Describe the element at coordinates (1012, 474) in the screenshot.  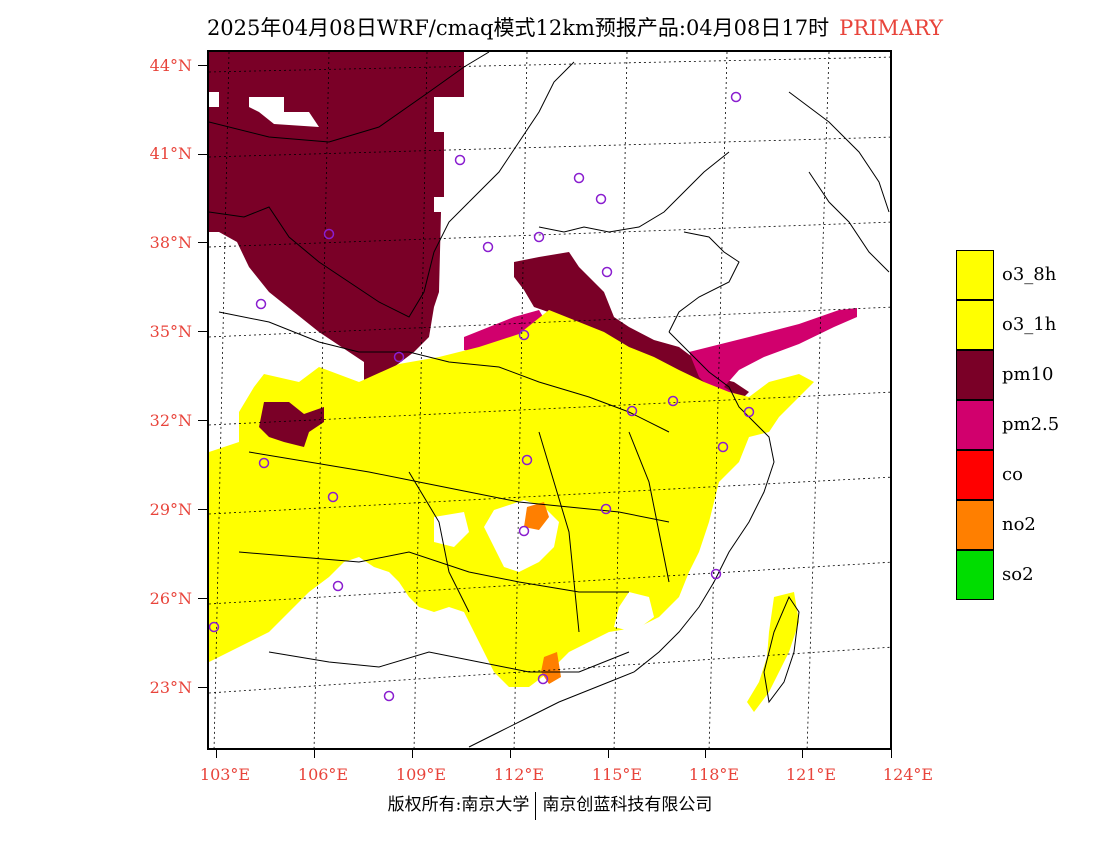
I see `legend-label: co` at that location.